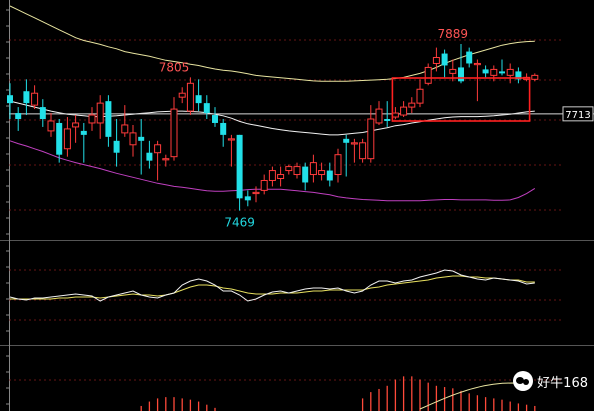  I want to click on wechat-icon, so click(523, 381).